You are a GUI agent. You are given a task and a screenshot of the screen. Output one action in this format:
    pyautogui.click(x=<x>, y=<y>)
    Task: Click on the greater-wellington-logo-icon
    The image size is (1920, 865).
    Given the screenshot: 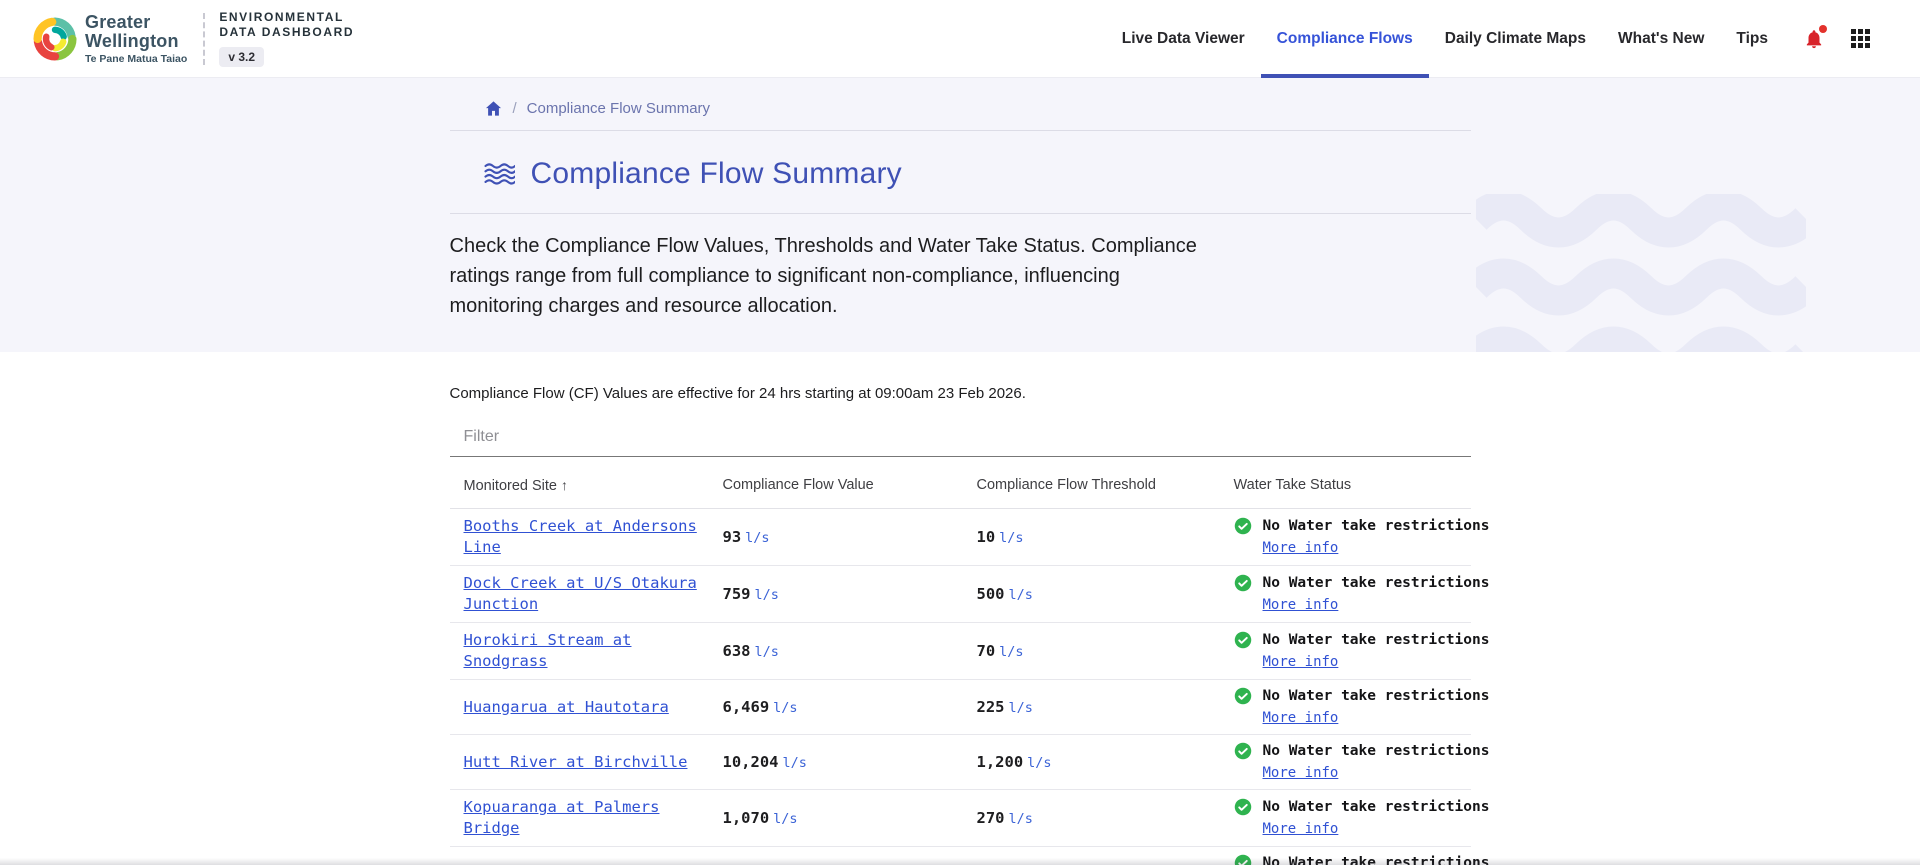 What is the action you would take?
    pyautogui.click(x=55, y=38)
    